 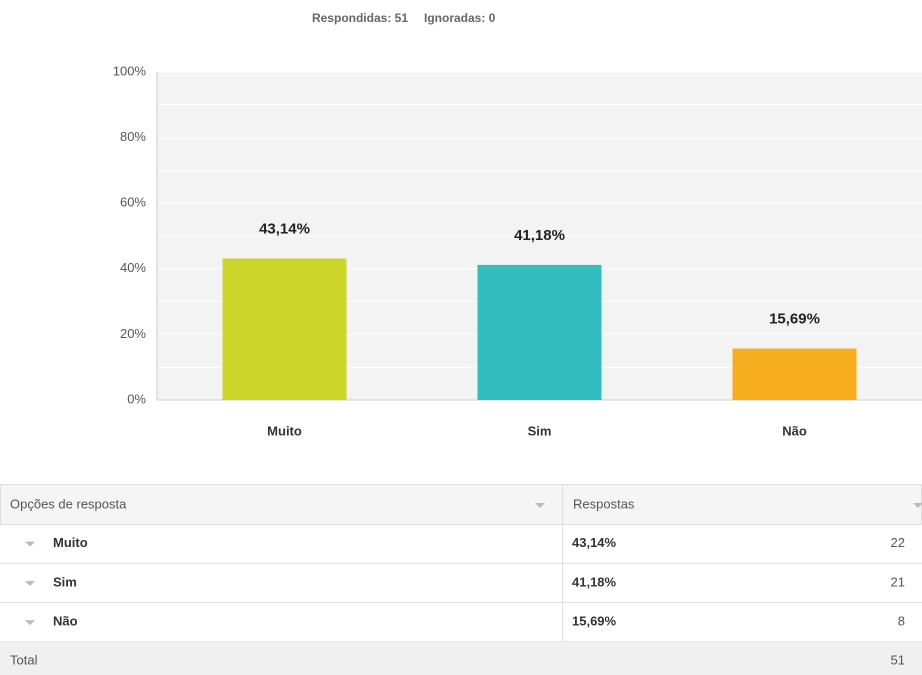 I want to click on y-tick-label: 0%, so click(x=136, y=398).